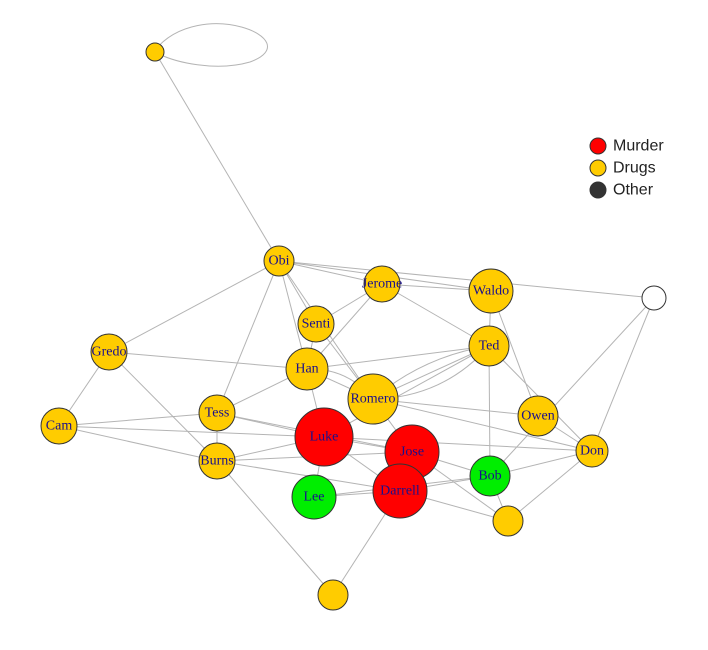  I want to click on node-label-obi: Obi, so click(279, 261).